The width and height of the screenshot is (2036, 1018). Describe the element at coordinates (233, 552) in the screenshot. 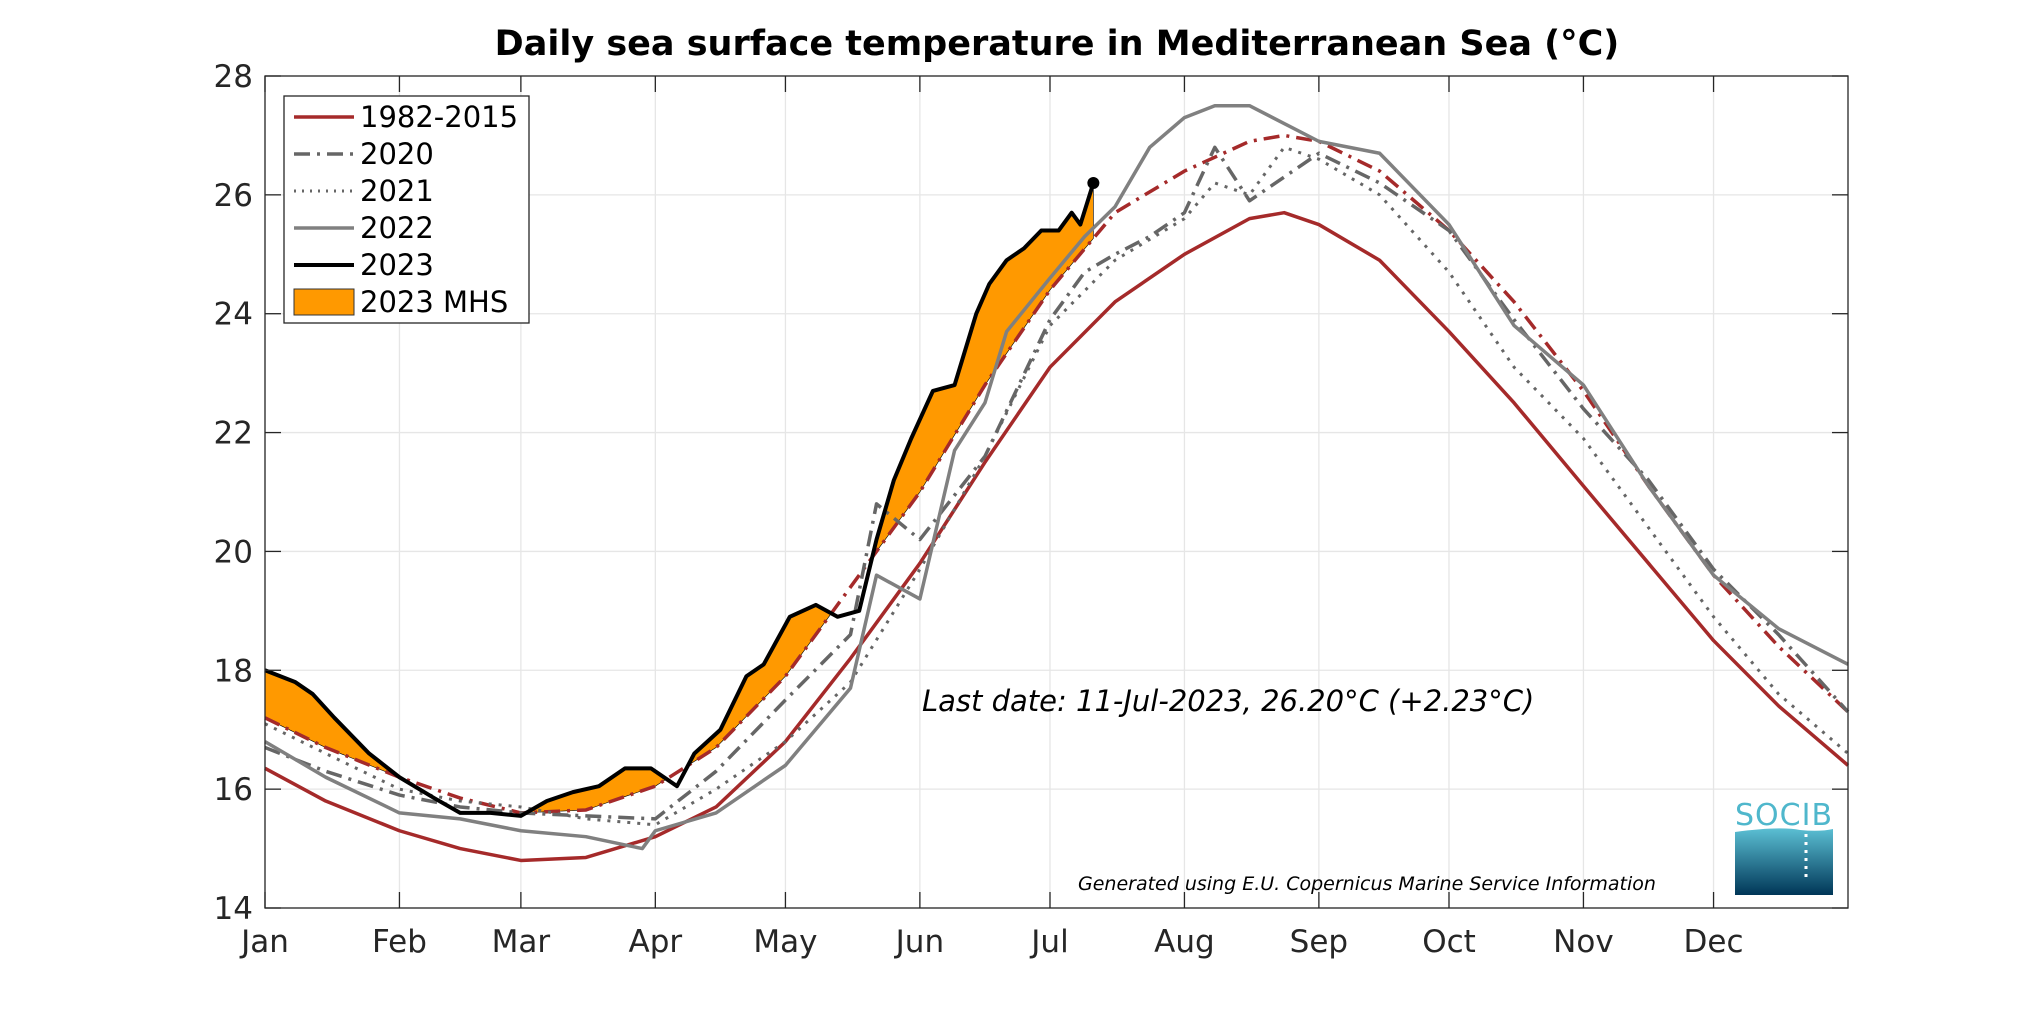

I see `y-tick-label: 20` at that location.